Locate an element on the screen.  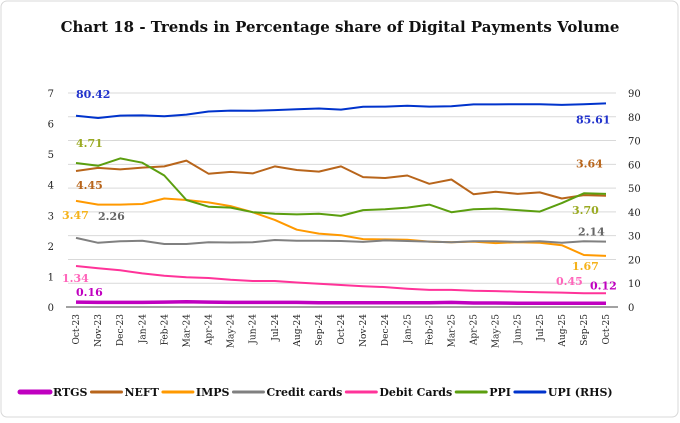
y-right-tick-label: 80 is located at coordinates (634, 118).